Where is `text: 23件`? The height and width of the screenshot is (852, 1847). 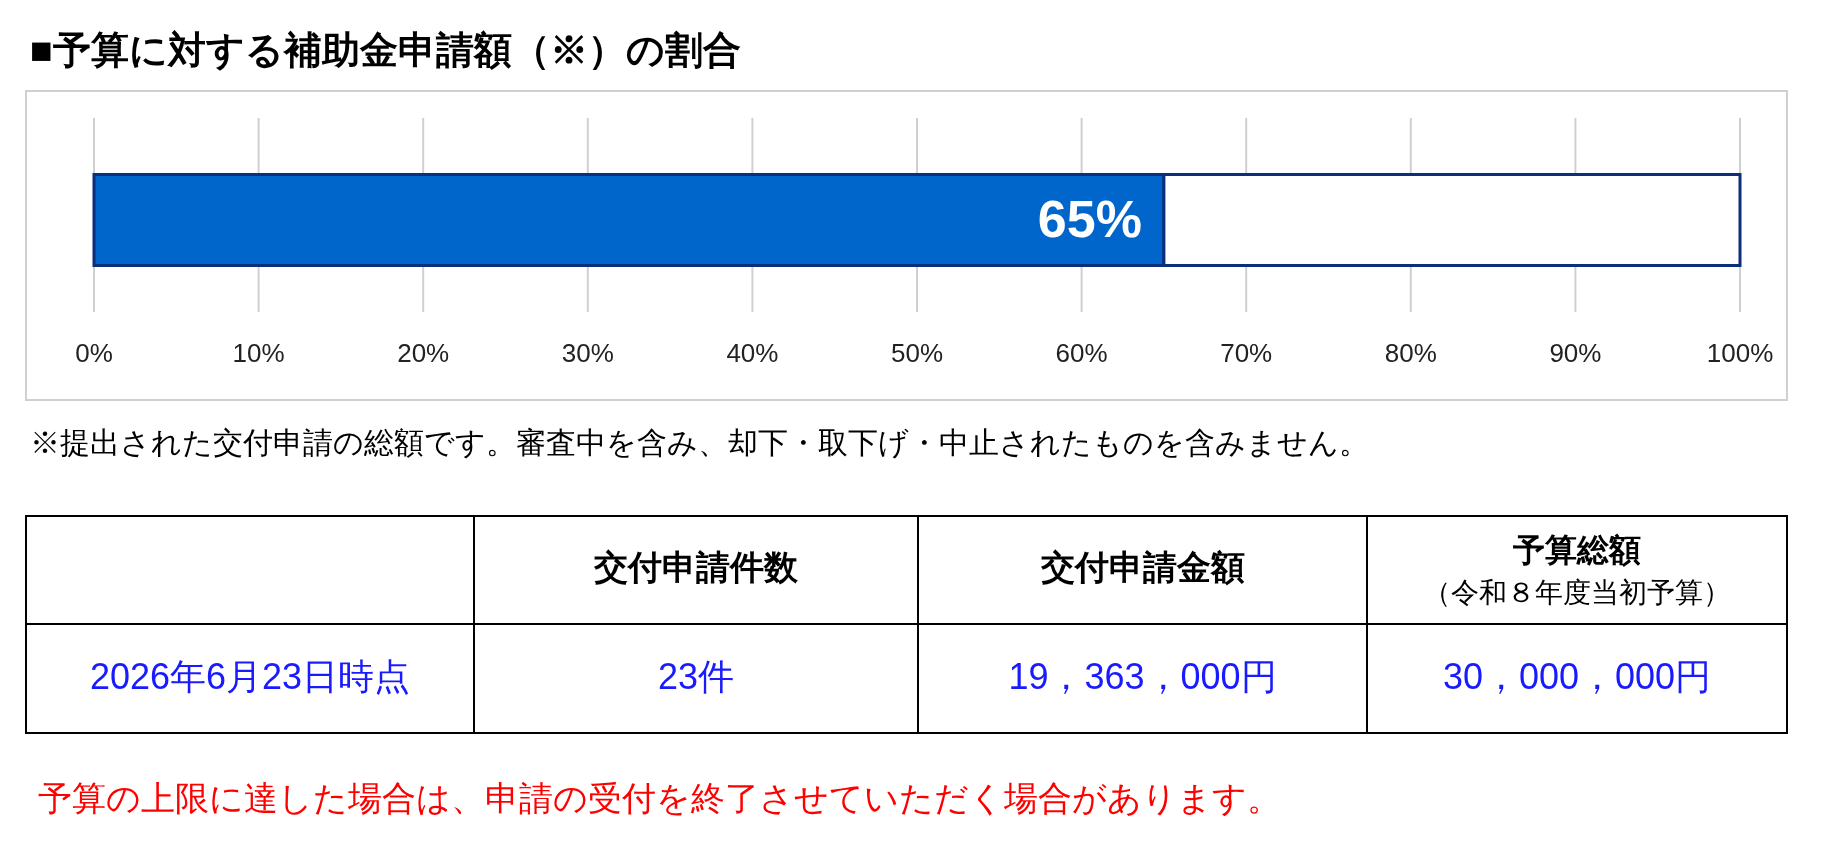 text: 23件 is located at coordinates (696, 676).